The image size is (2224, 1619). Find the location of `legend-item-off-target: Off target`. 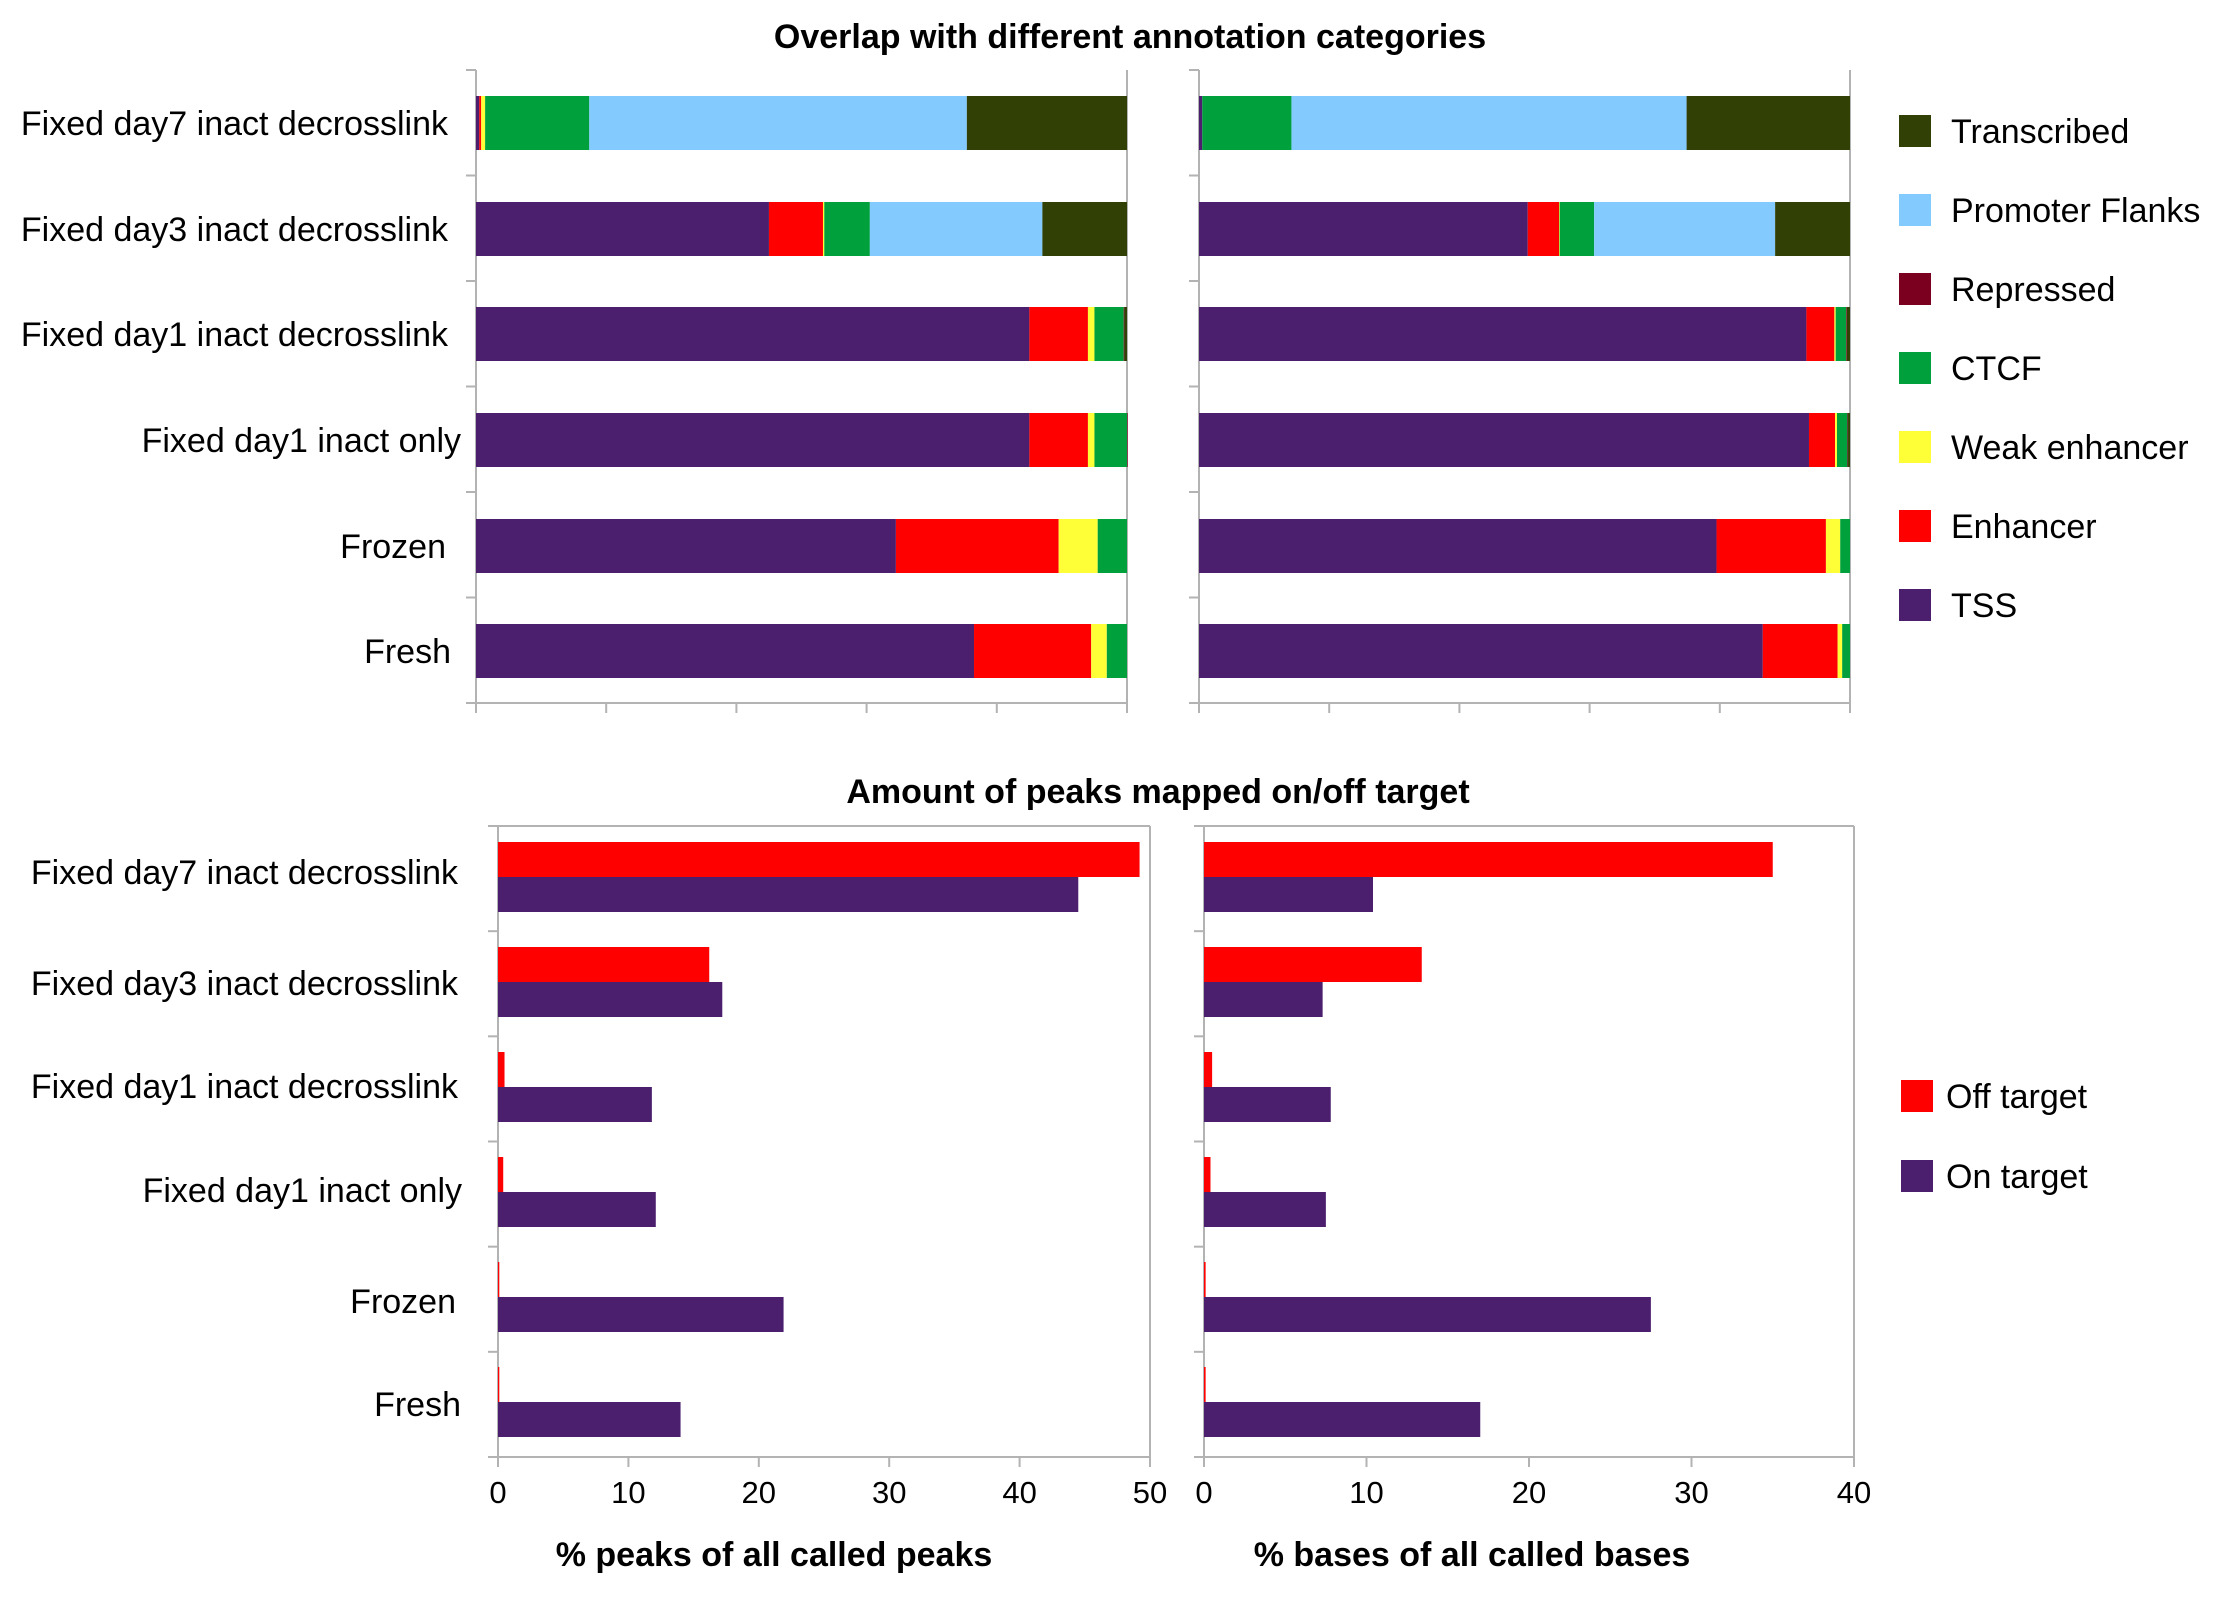

legend-item-off-target: Off target is located at coordinates (1994, 1097).